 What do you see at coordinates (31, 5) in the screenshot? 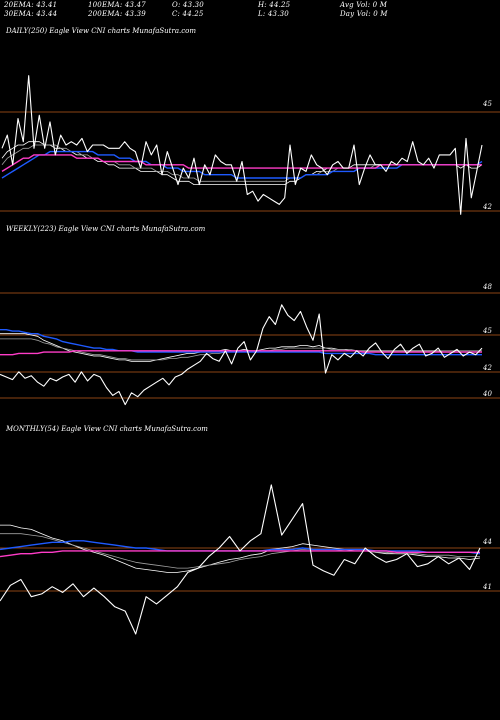
I see `header-ema20: 20EMA: 43.41` at bounding box center [31, 5].